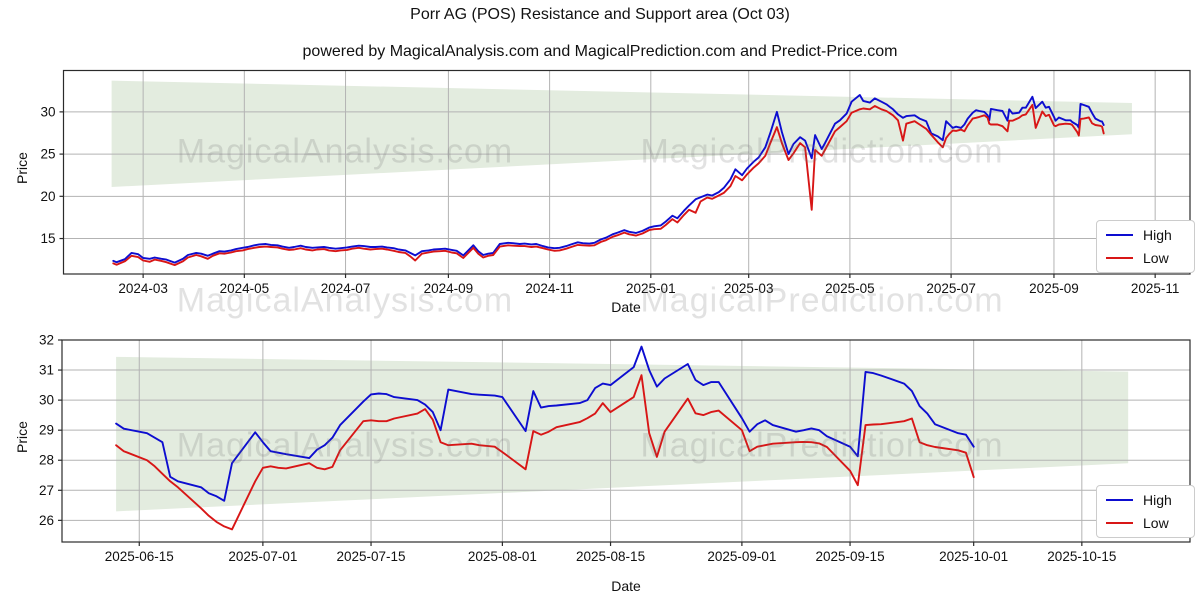  Describe the element at coordinates (371, 556) in the screenshot. I see `zoom-xtick-label: 2025-07-15` at that location.